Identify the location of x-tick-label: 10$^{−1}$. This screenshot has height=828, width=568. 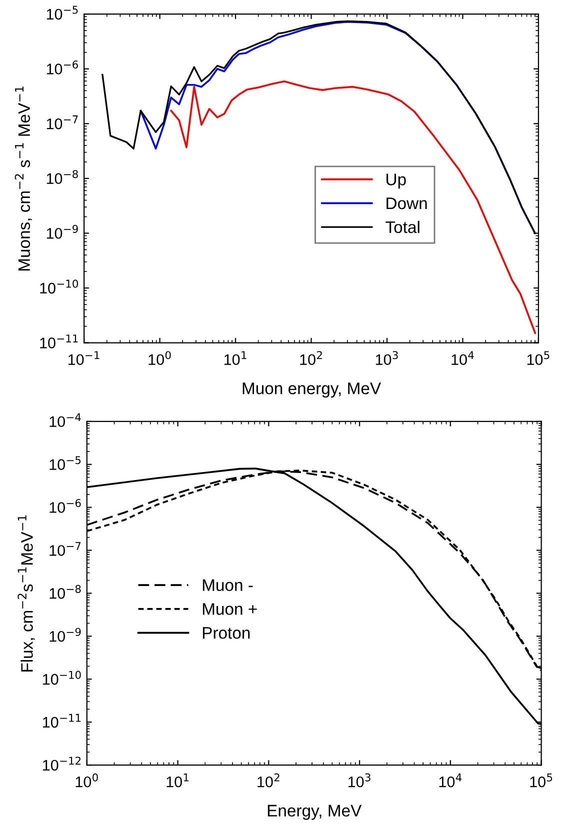
(84, 358).